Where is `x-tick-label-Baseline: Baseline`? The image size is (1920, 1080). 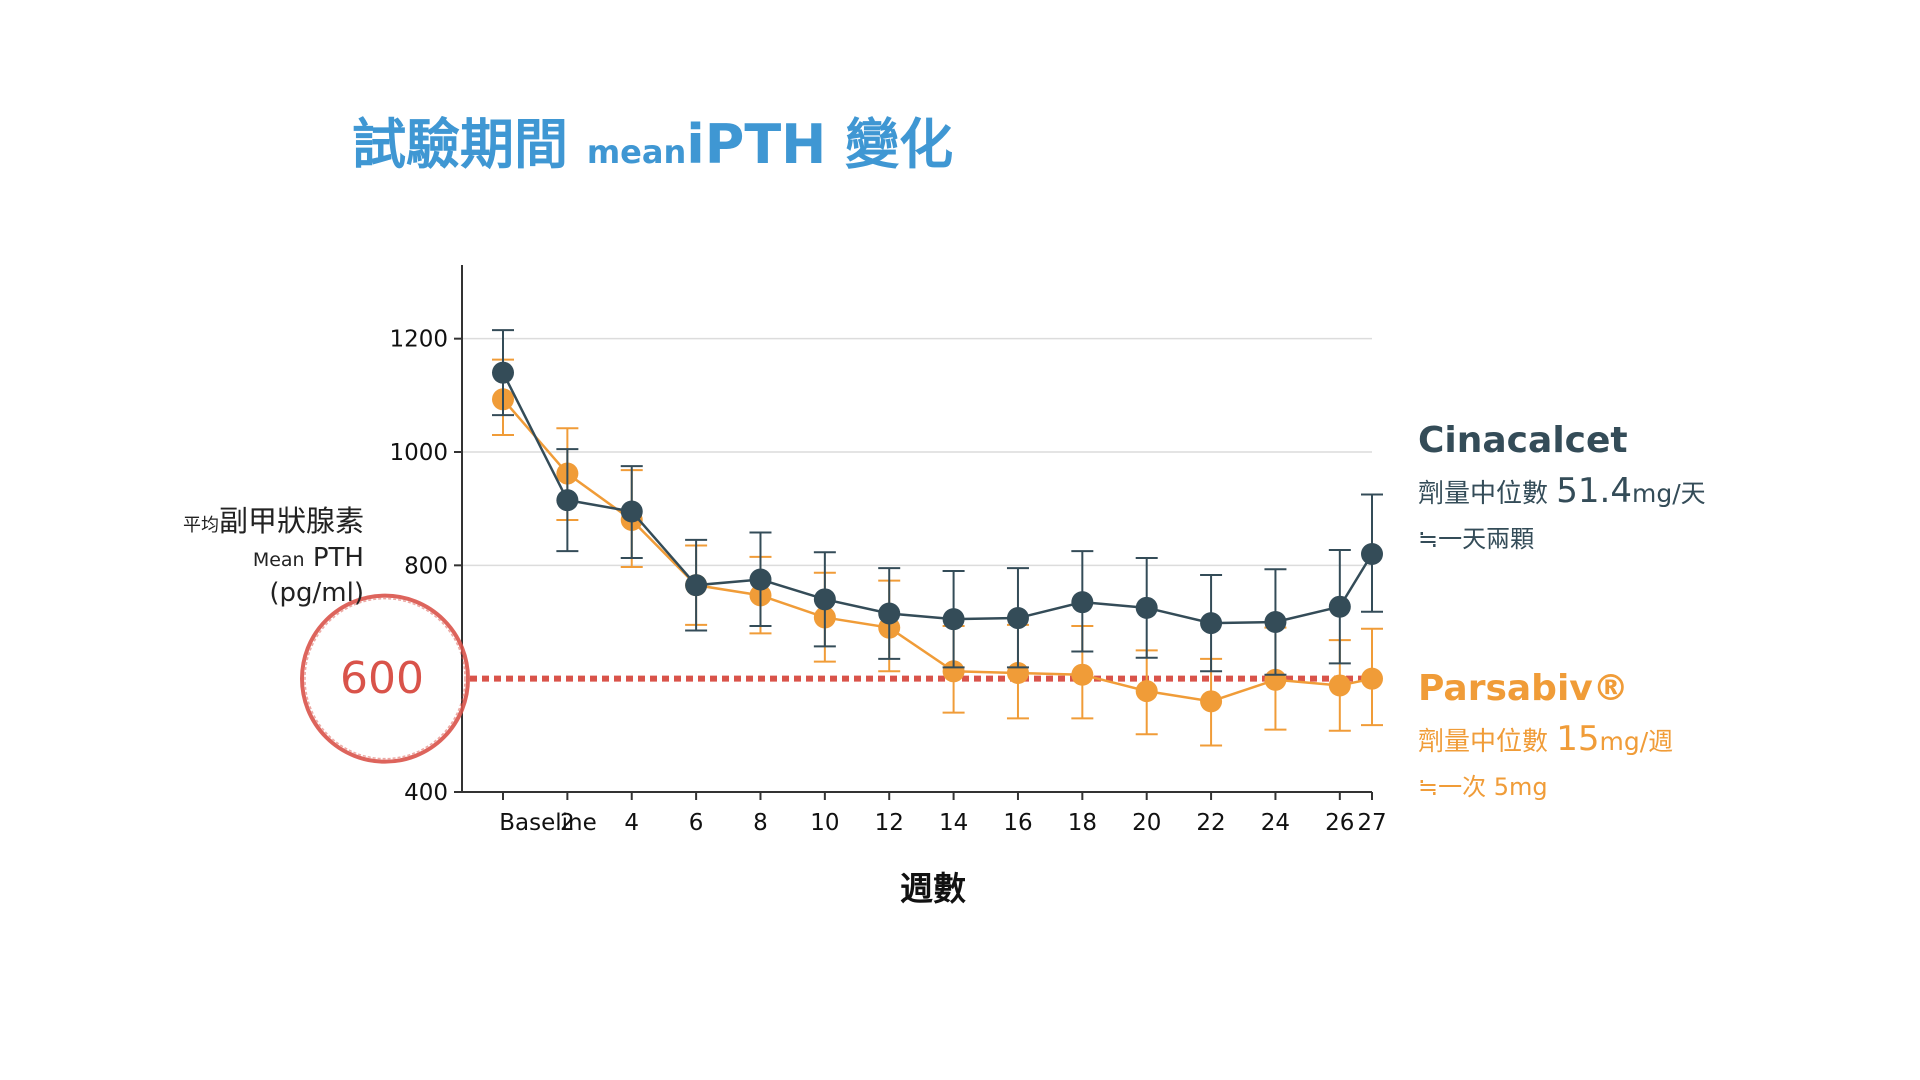
x-tick-label-Baseline: Baseline is located at coordinates (548, 823).